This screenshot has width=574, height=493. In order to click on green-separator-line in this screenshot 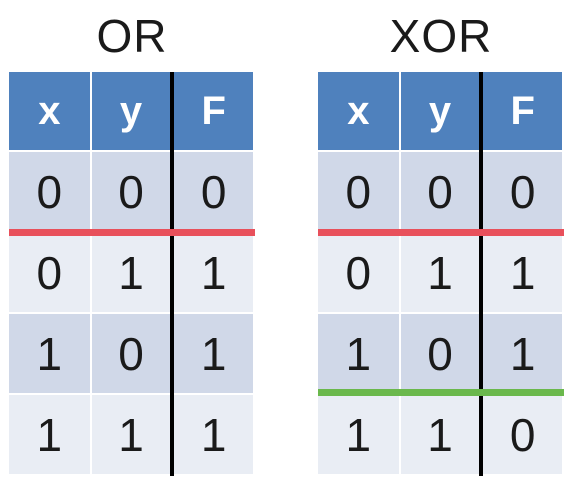, I will do `click(441, 392)`.